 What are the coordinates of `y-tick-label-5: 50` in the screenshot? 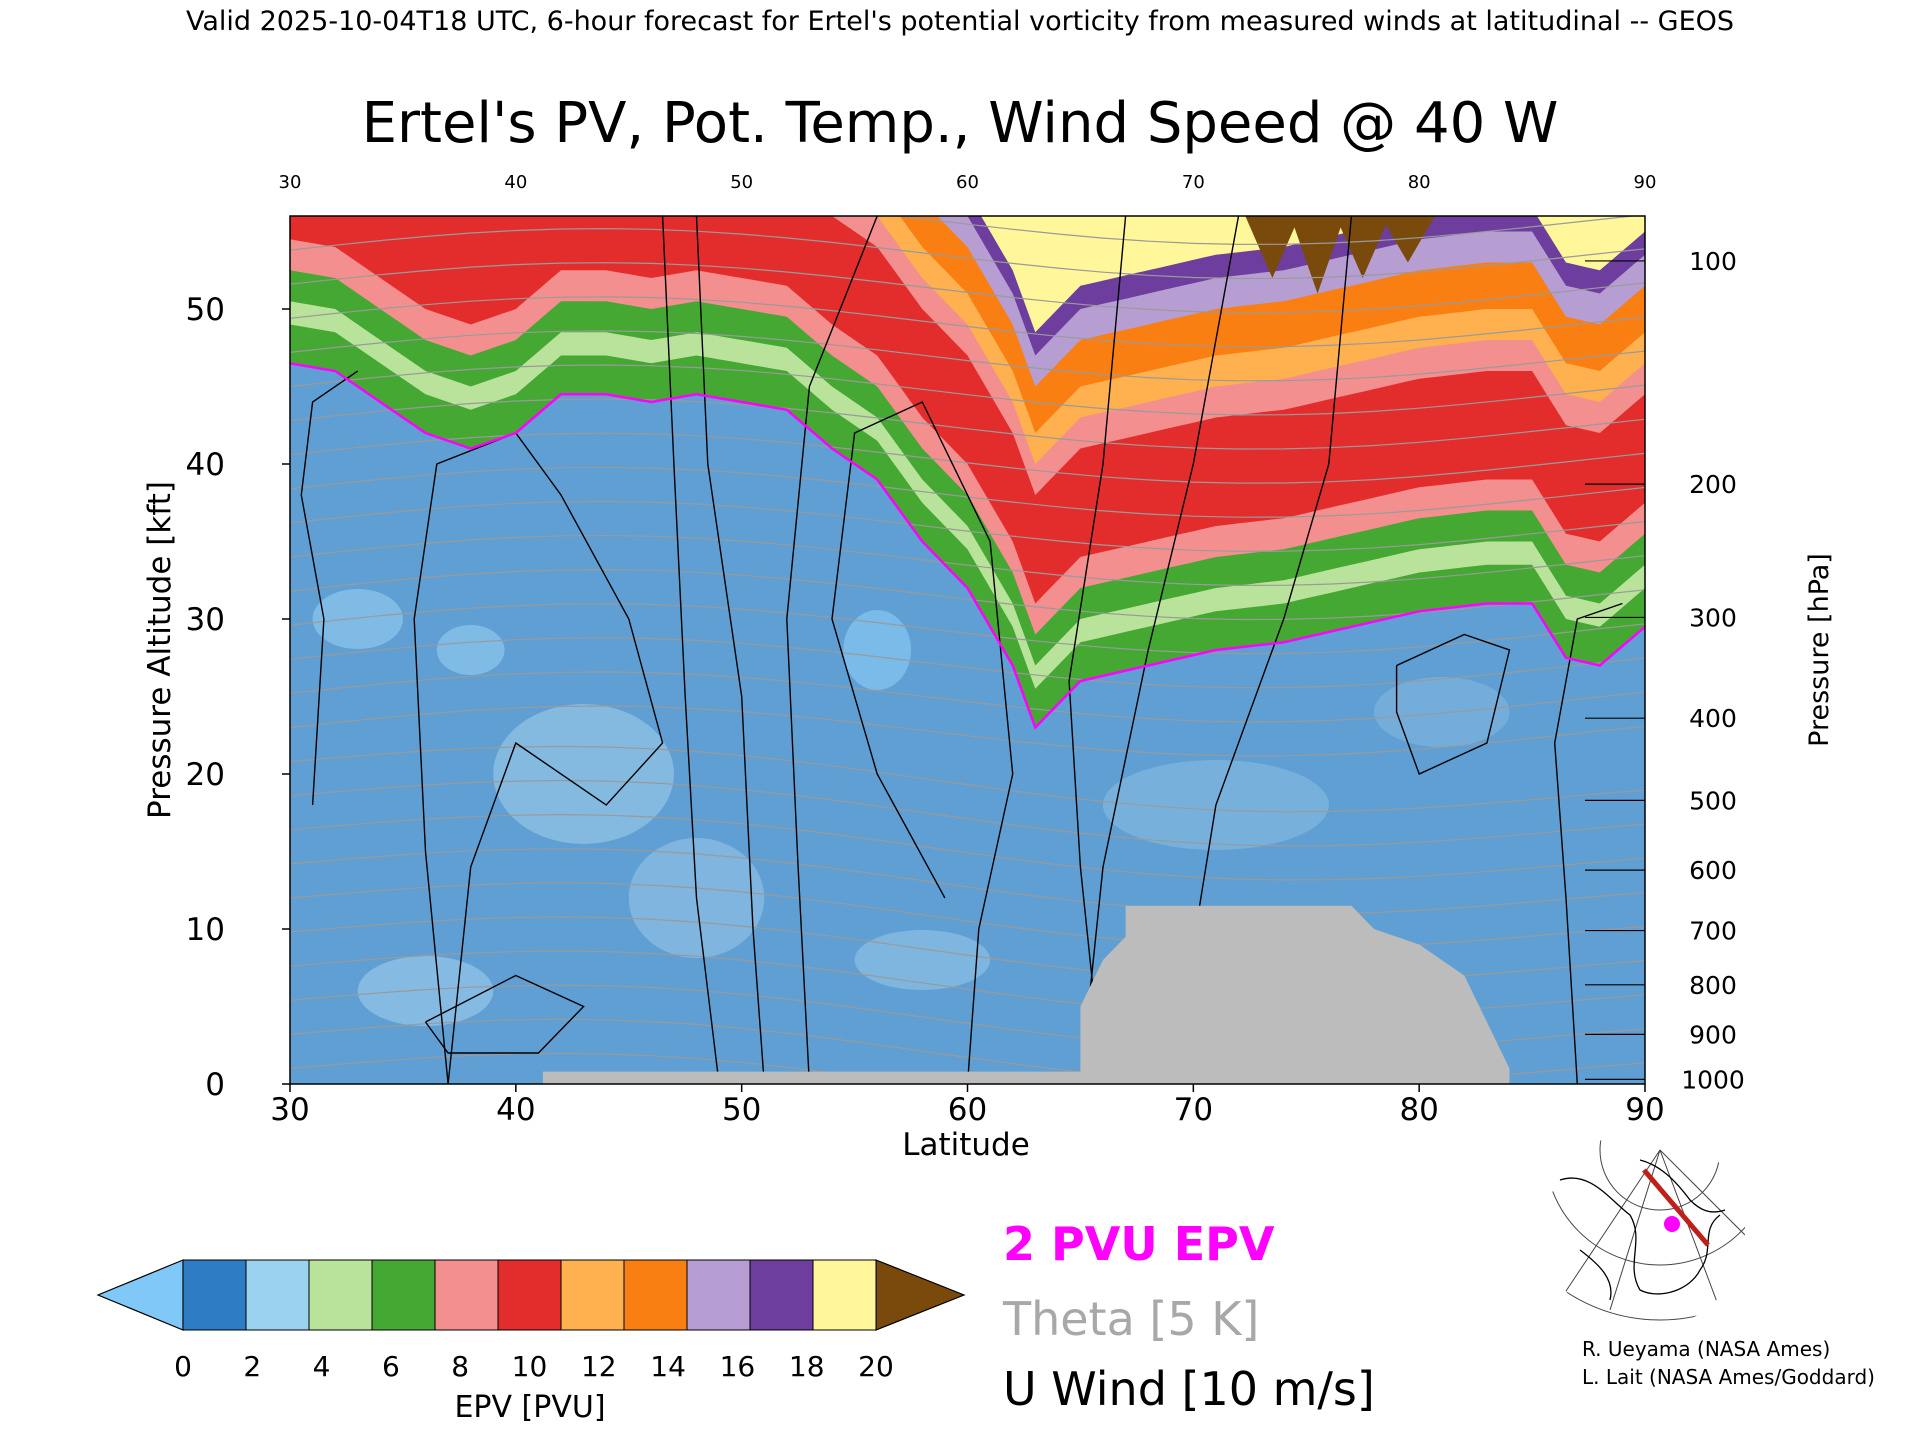 It's located at (205, 310).